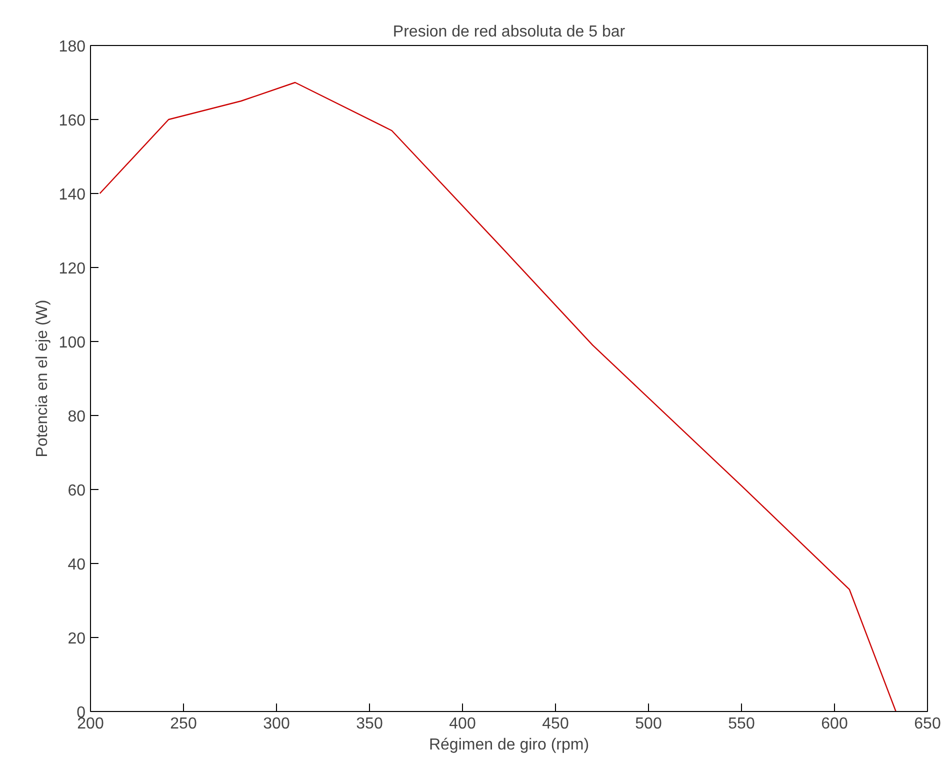 This screenshot has height=776, width=952. I want to click on x-tick-label: 600, so click(834, 724).